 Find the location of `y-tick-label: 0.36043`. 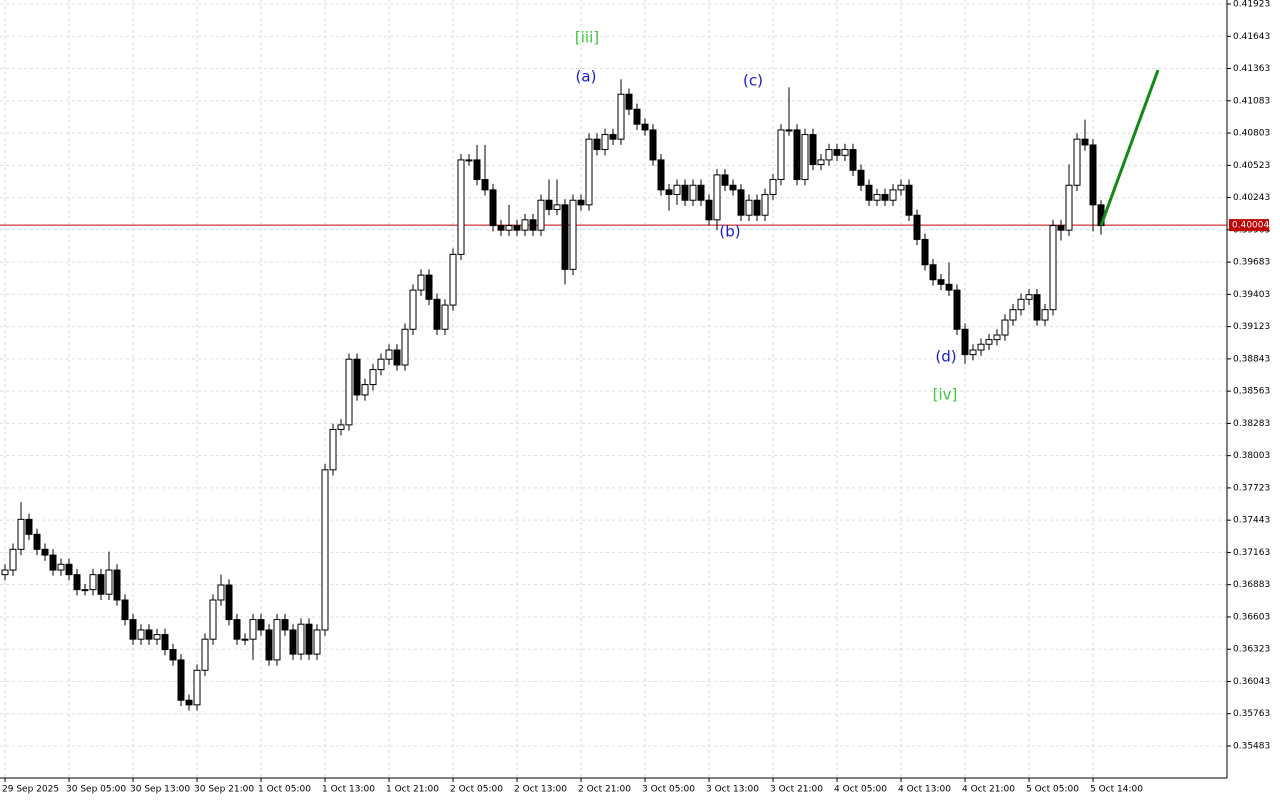

y-tick-label: 0.36043 is located at coordinates (1251, 682).